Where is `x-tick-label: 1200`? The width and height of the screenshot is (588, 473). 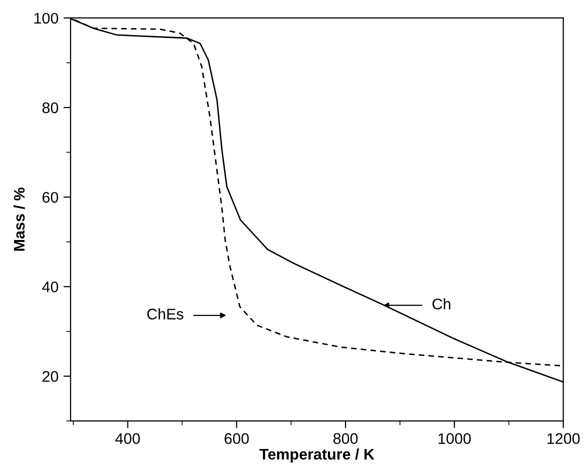
x-tick-label: 1200 is located at coordinates (563, 438).